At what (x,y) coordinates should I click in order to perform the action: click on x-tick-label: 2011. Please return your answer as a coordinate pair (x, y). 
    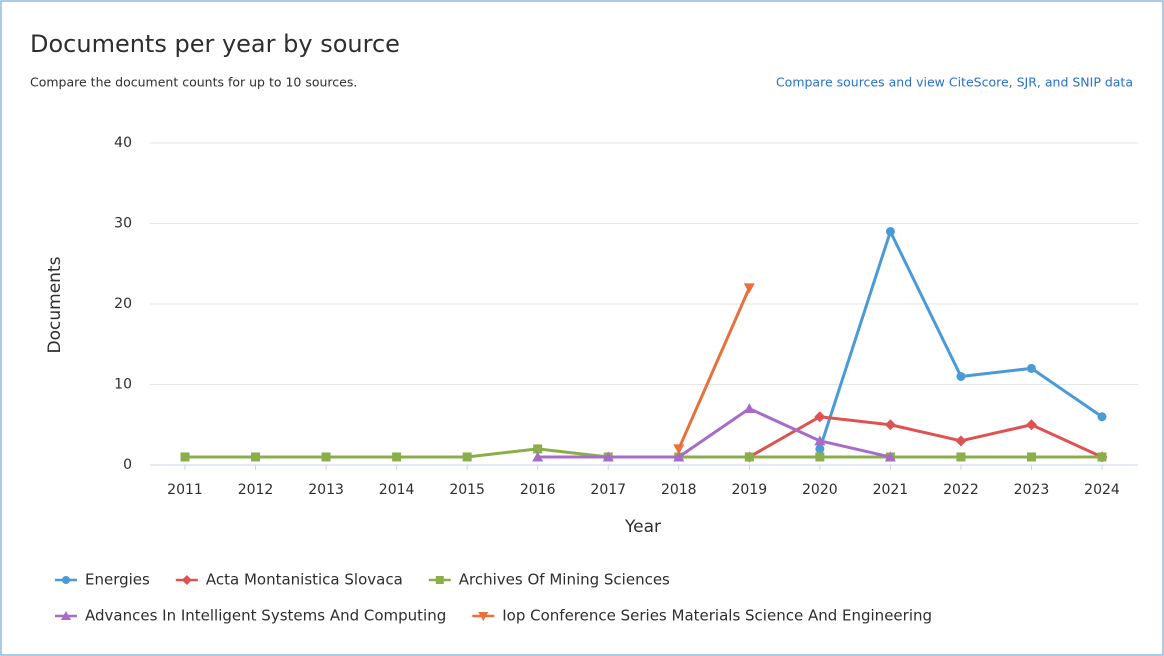
    Looking at the image, I should click on (185, 490).